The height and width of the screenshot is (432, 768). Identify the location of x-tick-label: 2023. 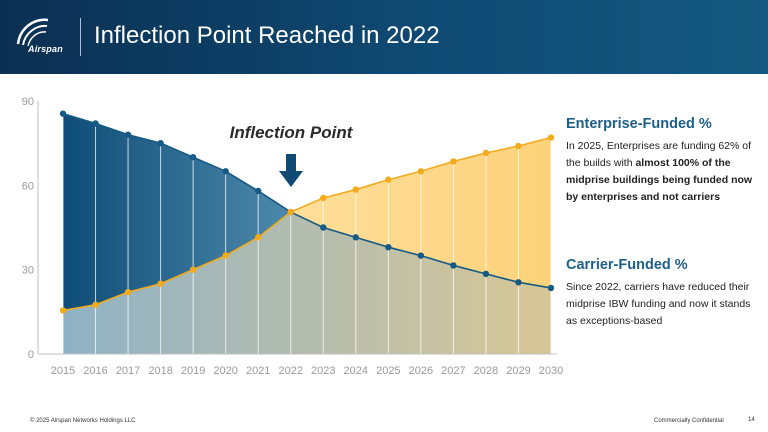
(323, 371).